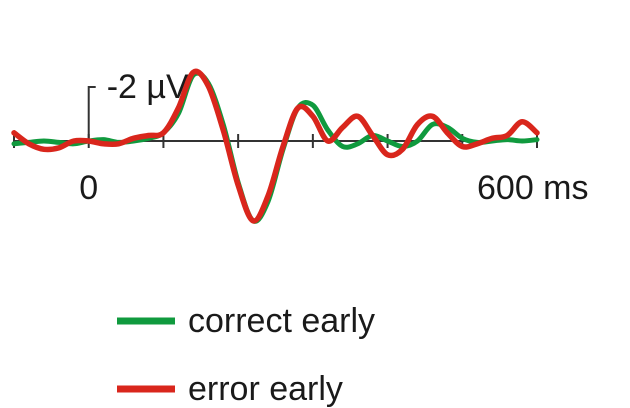 Image resolution: width=630 pixels, height=408 pixels. Describe the element at coordinates (265, 389) in the screenshot. I see `legend-label: error early` at that location.